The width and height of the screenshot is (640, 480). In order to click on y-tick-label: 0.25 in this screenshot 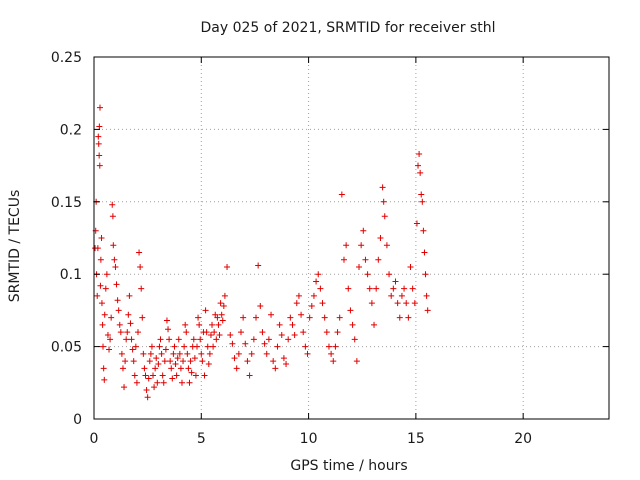, I will do `click(66, 58)`.